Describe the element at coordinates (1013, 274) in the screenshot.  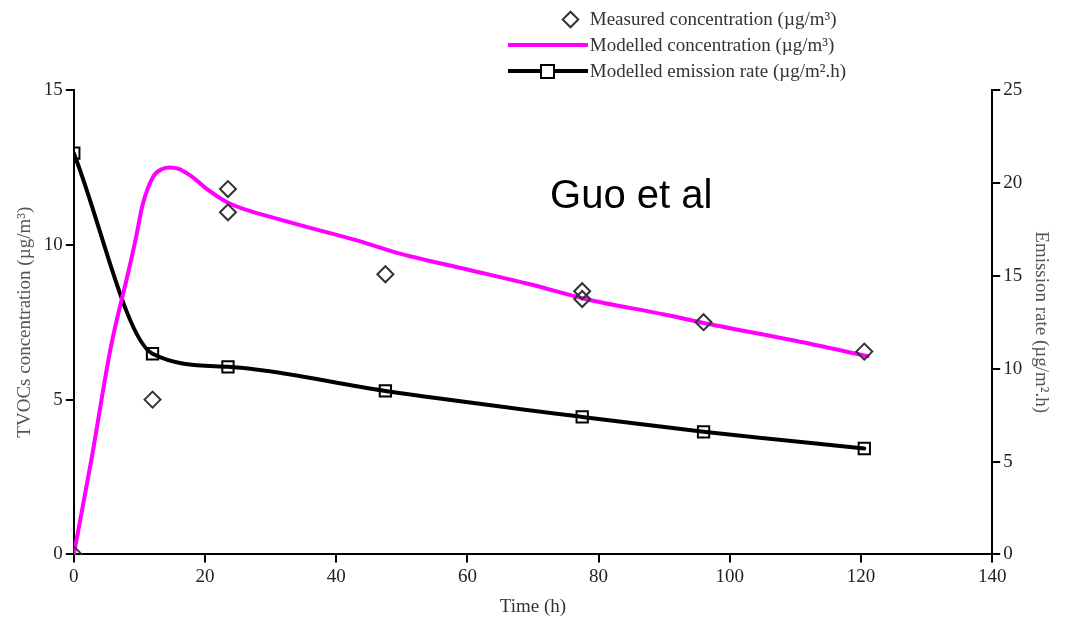
I see `y2-tick-label: 15` at that location.